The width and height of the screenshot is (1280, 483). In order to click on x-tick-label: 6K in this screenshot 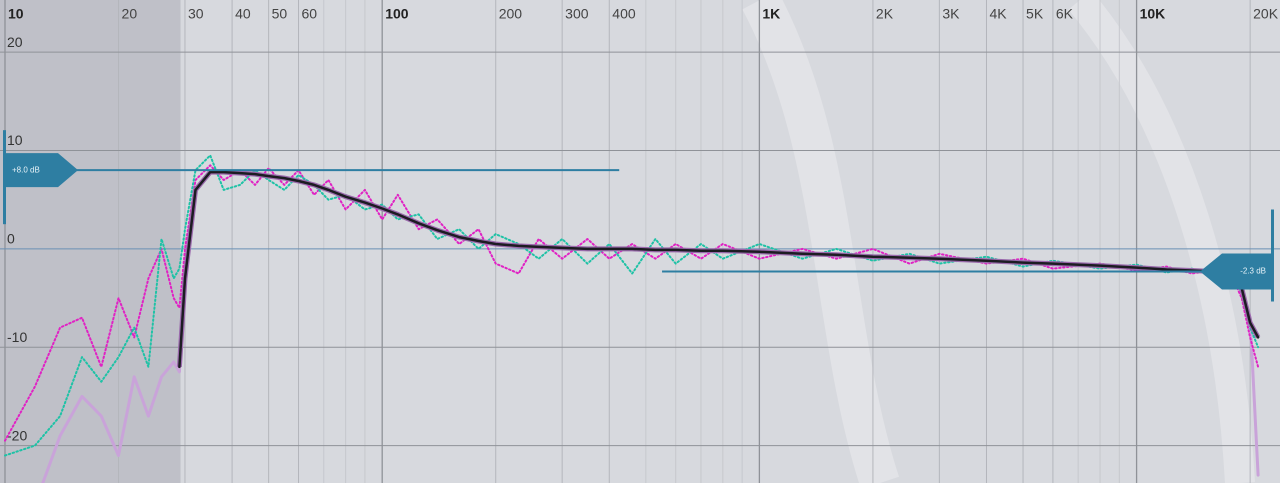, I will do `click(1065, 14)`.